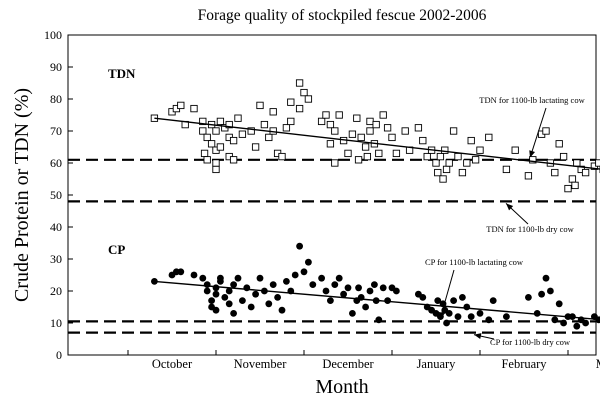 Image resolution: width=600 pixels, height=409 pixels. I want to click on x-axis-title: Month, so click(341, 387).